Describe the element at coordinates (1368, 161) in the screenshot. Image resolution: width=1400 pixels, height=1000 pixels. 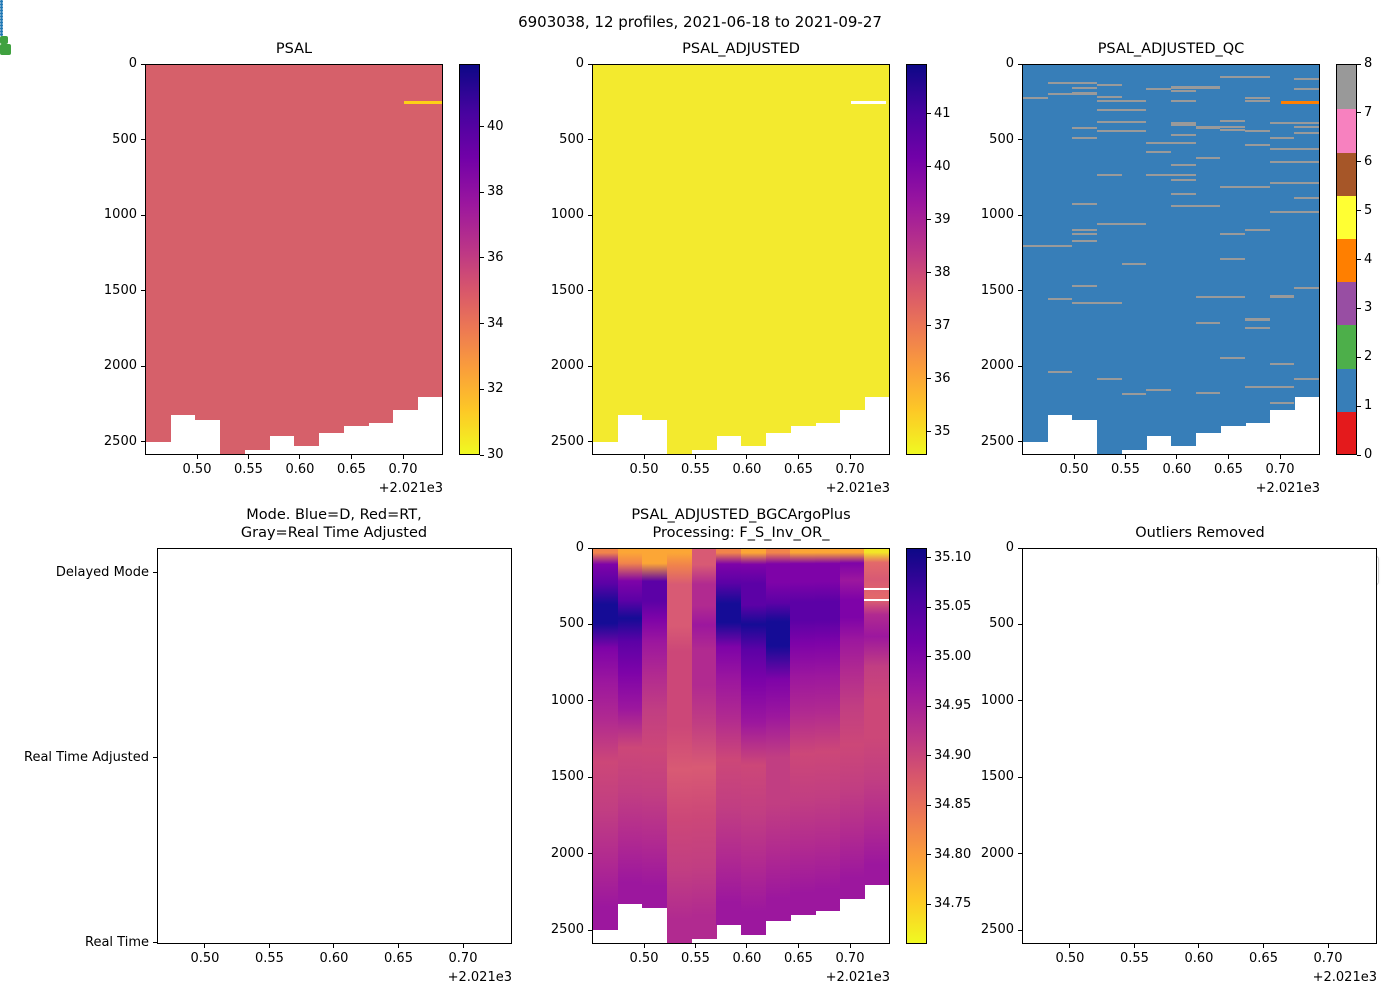
I see `colorbar-tick-label: 6` at that location.